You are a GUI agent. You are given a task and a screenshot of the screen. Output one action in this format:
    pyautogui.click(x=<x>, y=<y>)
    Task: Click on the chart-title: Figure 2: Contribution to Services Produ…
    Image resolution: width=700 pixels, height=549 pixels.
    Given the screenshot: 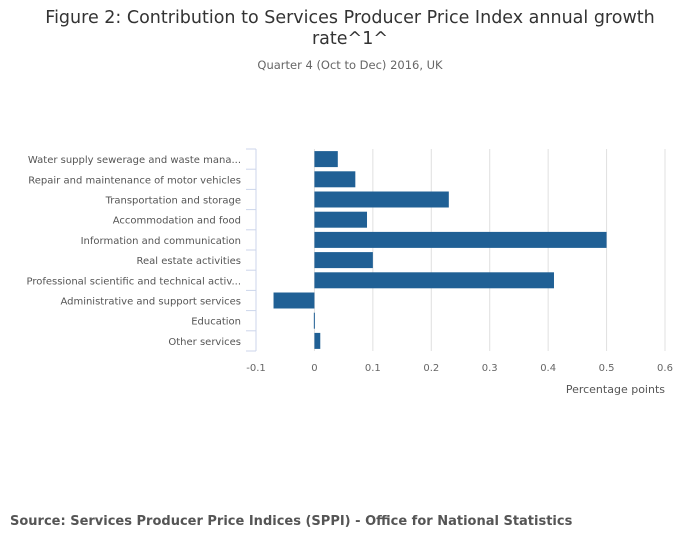 What is the action you would take?
    pyautogui.click(x=350, y=28)
    